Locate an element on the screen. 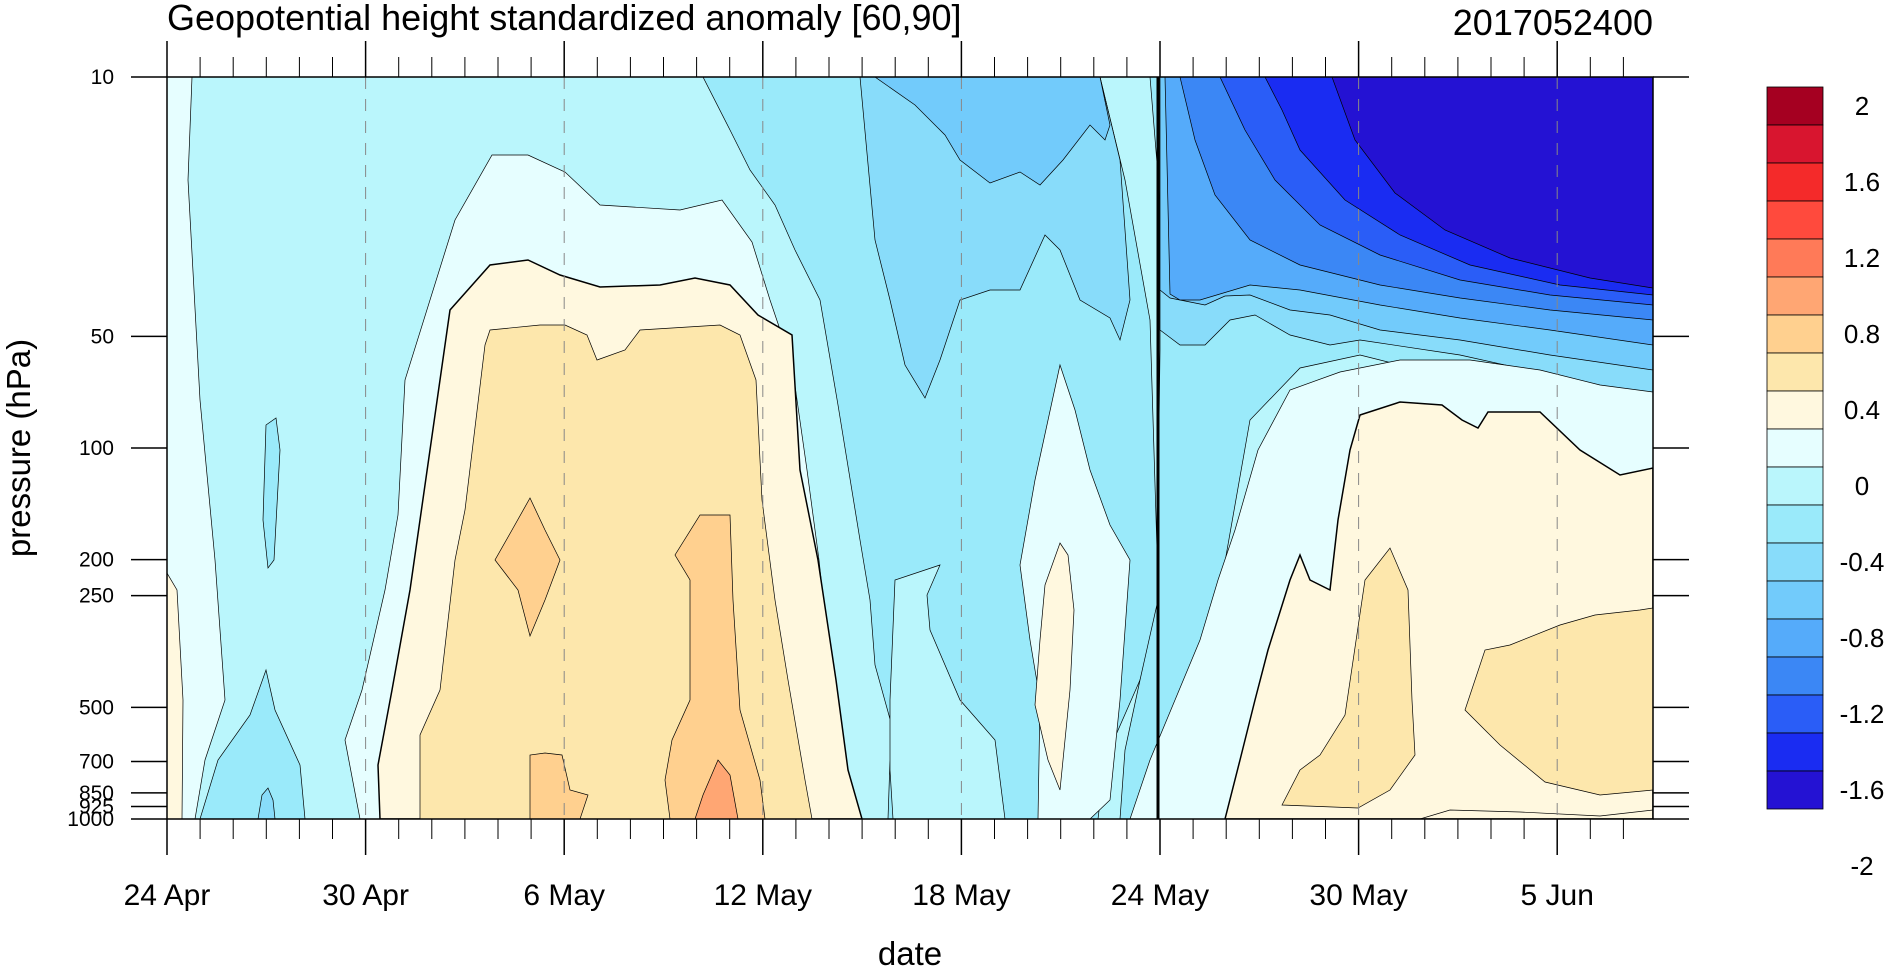 The height and width of the screenshot is (969, 1889). colorbar-labels: 2 1.6 1.2 0.8 0.4 0 -0.4 -0.8 -1.2 -1.6 -2 is located at coordinates (1862, 486).